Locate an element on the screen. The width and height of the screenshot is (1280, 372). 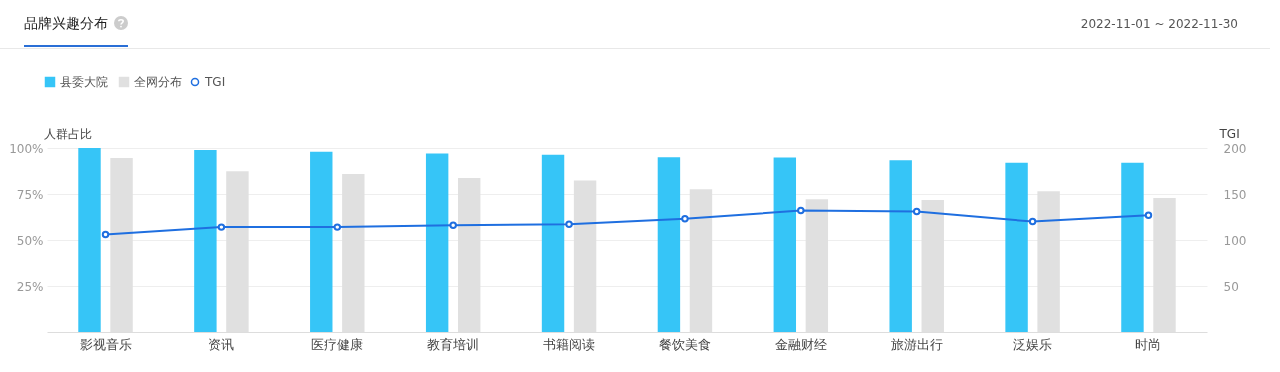
y-axis-title: 人群占比 is located at coordinates (67, 133).